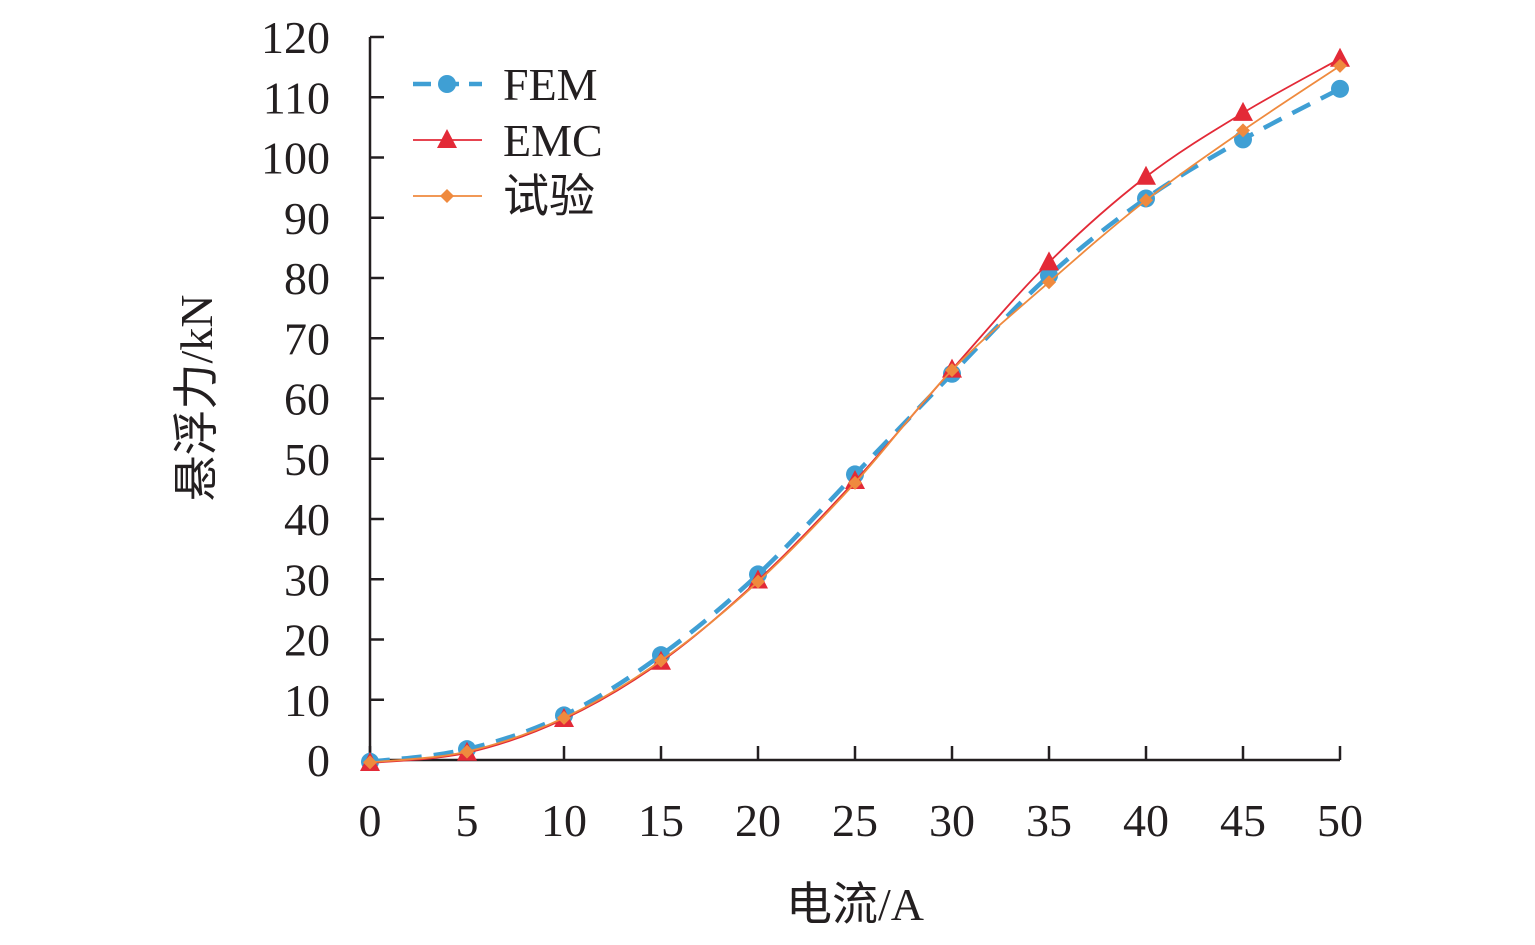  Describe the element at coordinates (307, 579) in the screenshot. I see `y-tick-label: 30` at that location.